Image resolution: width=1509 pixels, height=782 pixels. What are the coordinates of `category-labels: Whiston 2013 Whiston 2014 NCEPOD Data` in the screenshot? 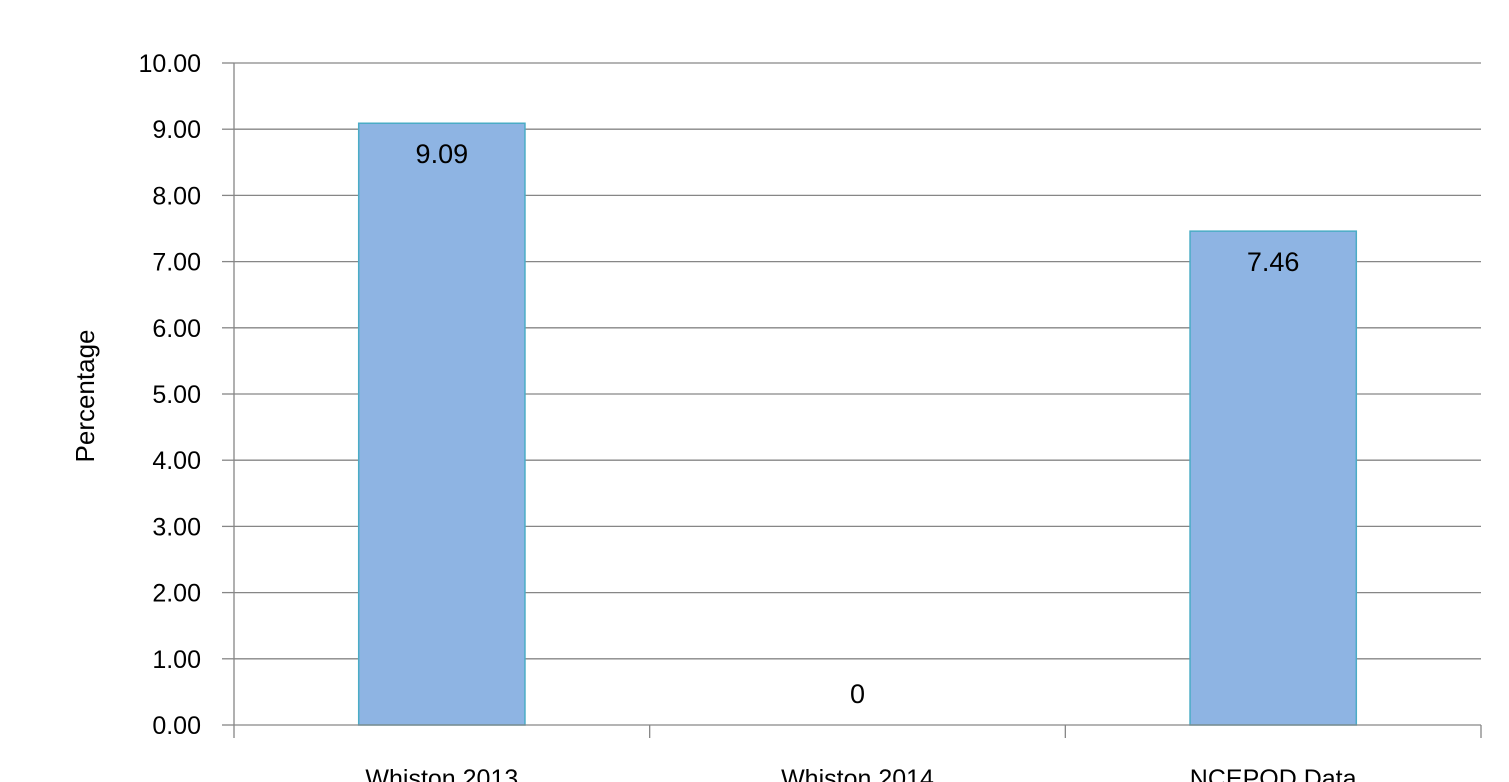 It's located at (860, 773).